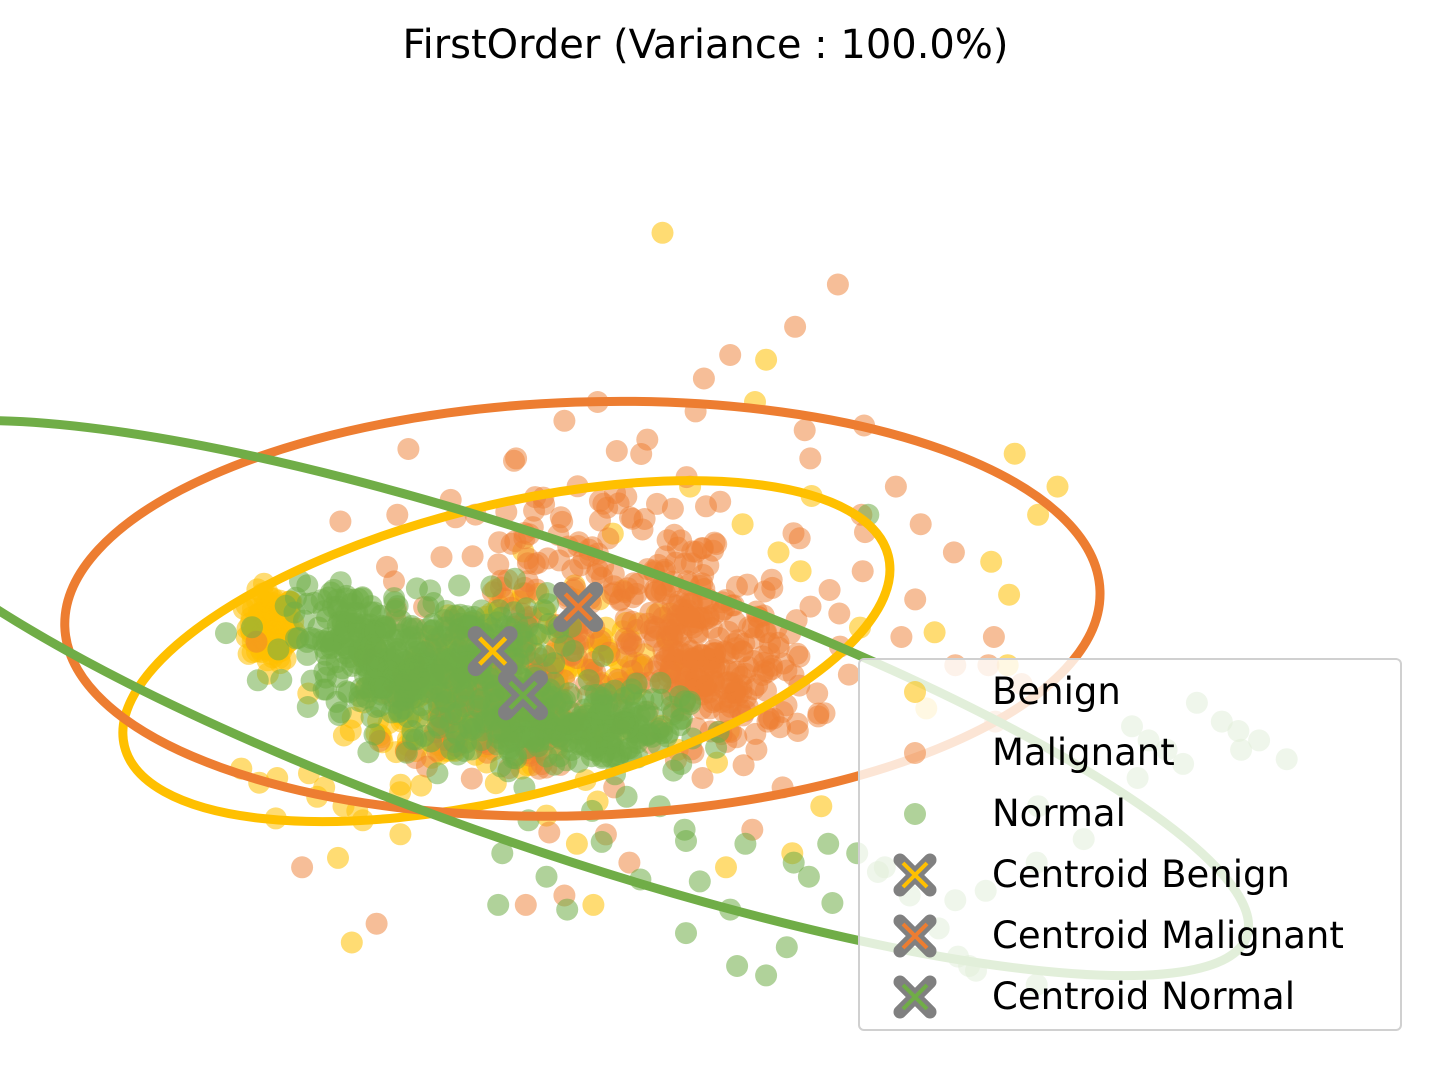 The width and height of the screenshot is (1455, 1086). Describe the element at coordinates (915, 997) in the screenshot. I see `legend-marker-centroid-normal` at that location.